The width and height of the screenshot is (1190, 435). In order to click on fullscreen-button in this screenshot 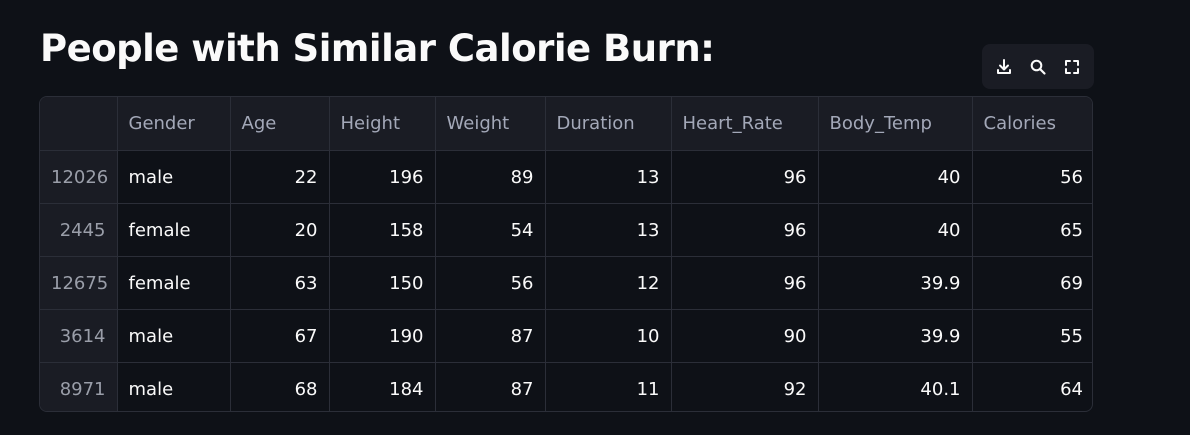, I will do `click(1072, 67)`.